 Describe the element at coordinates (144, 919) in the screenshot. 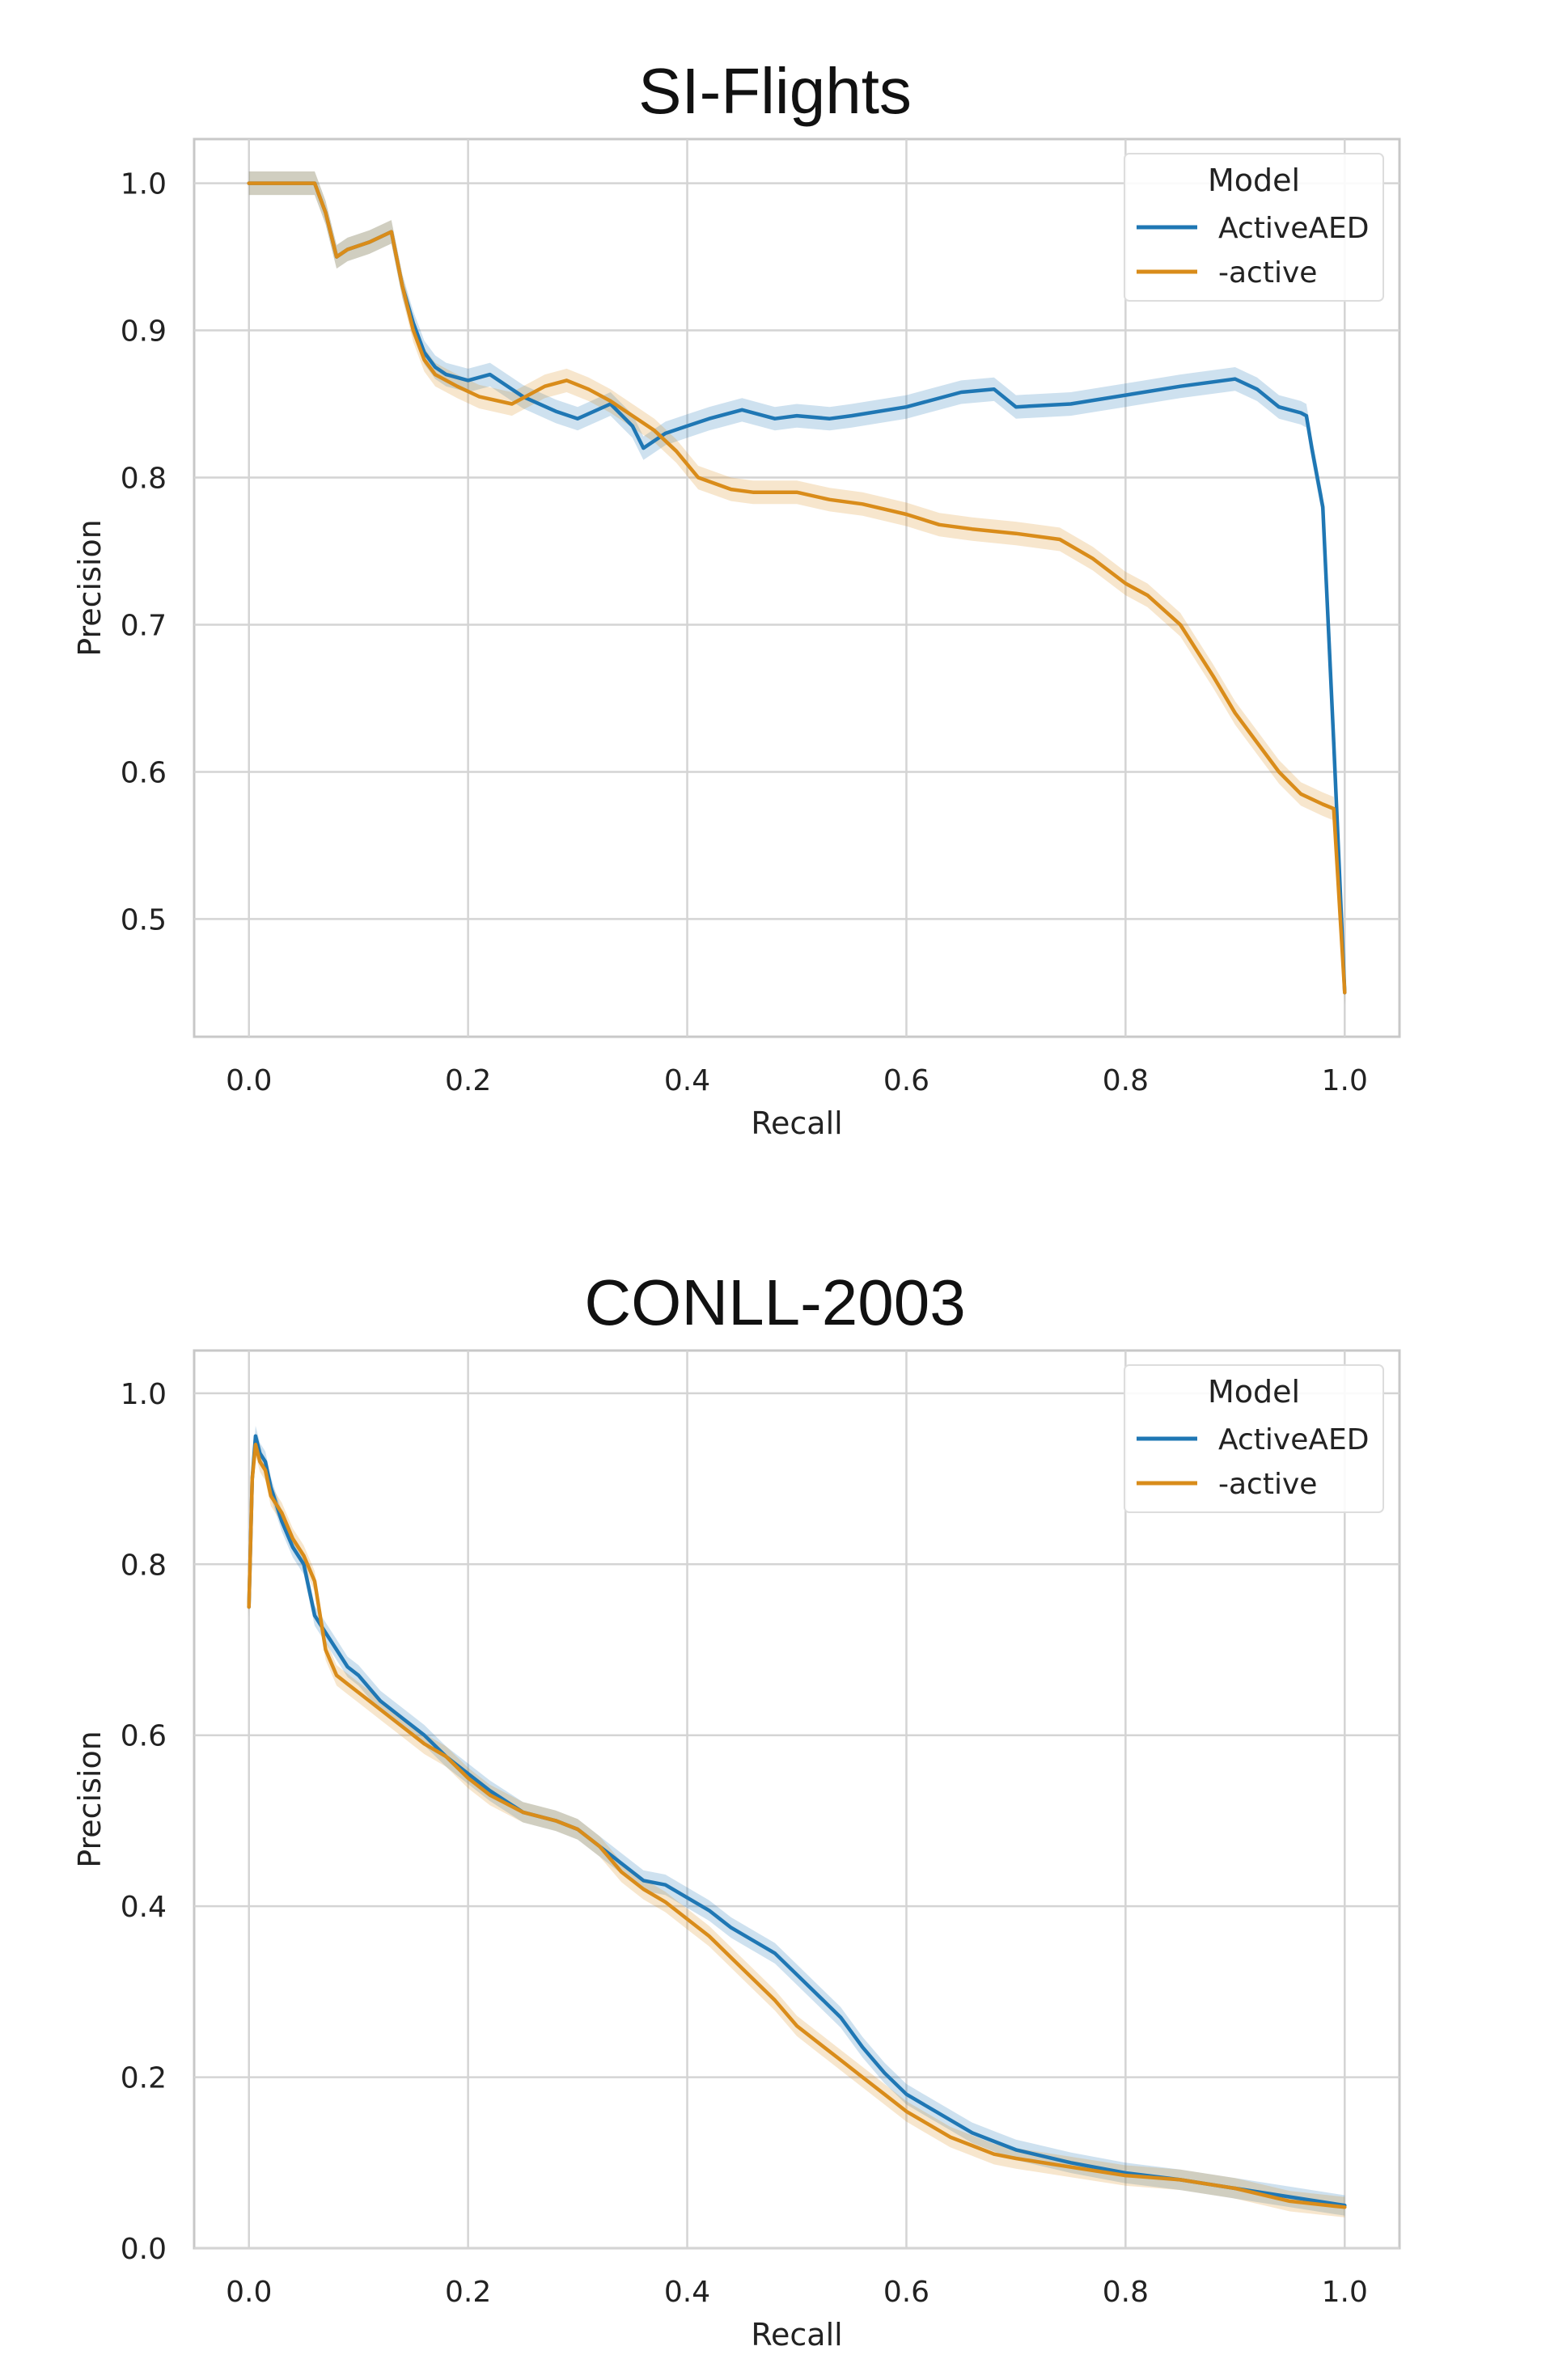

I see `y-tick-label: 0.5` at that location.